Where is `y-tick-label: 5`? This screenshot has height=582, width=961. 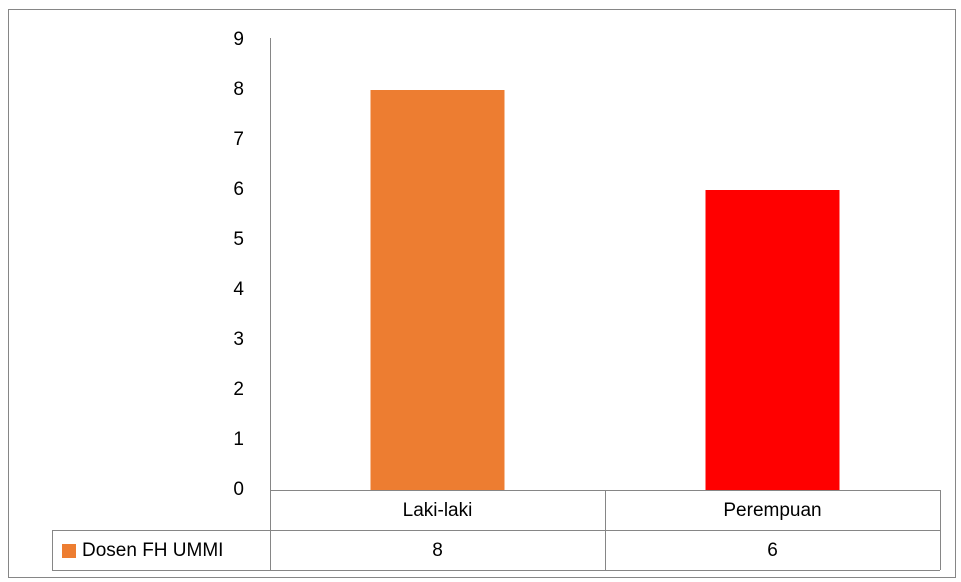 y-tick-label: 5 is located at coordinates (238, 239).